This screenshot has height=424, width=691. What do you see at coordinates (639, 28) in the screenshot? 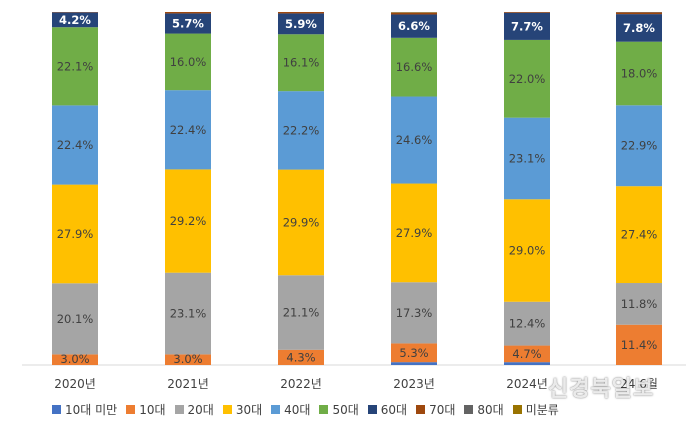
I see `data-label: 7.8%` at bounding box center [639, 28].